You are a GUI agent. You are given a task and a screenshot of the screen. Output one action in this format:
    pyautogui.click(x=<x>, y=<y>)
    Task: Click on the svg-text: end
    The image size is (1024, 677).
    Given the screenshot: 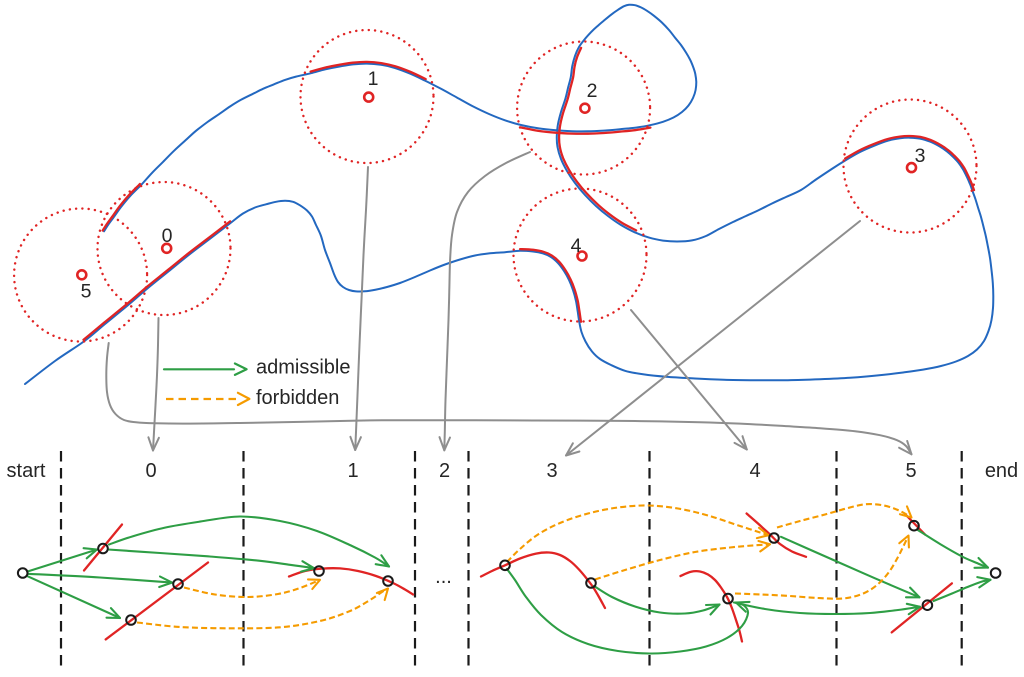 What is the action you would take?
    pyautogui.click(x=1001, y=471)
    